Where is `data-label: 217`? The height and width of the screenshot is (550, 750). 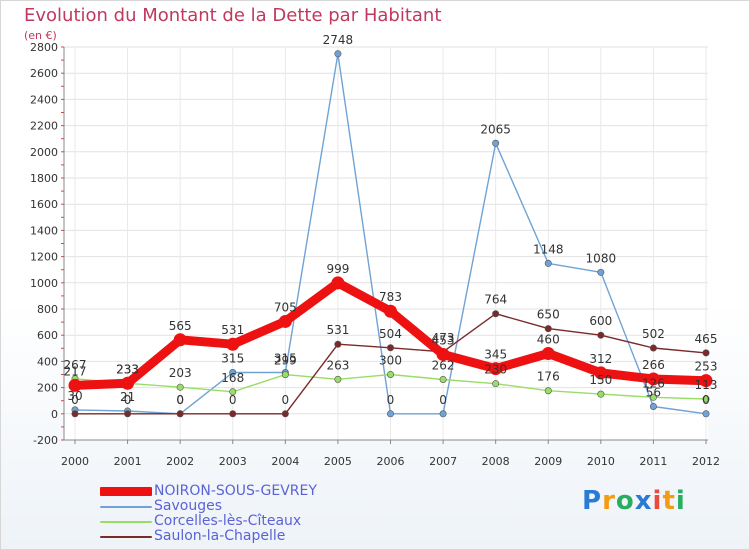 data-label: 217 is located at coordinates (75, 371).